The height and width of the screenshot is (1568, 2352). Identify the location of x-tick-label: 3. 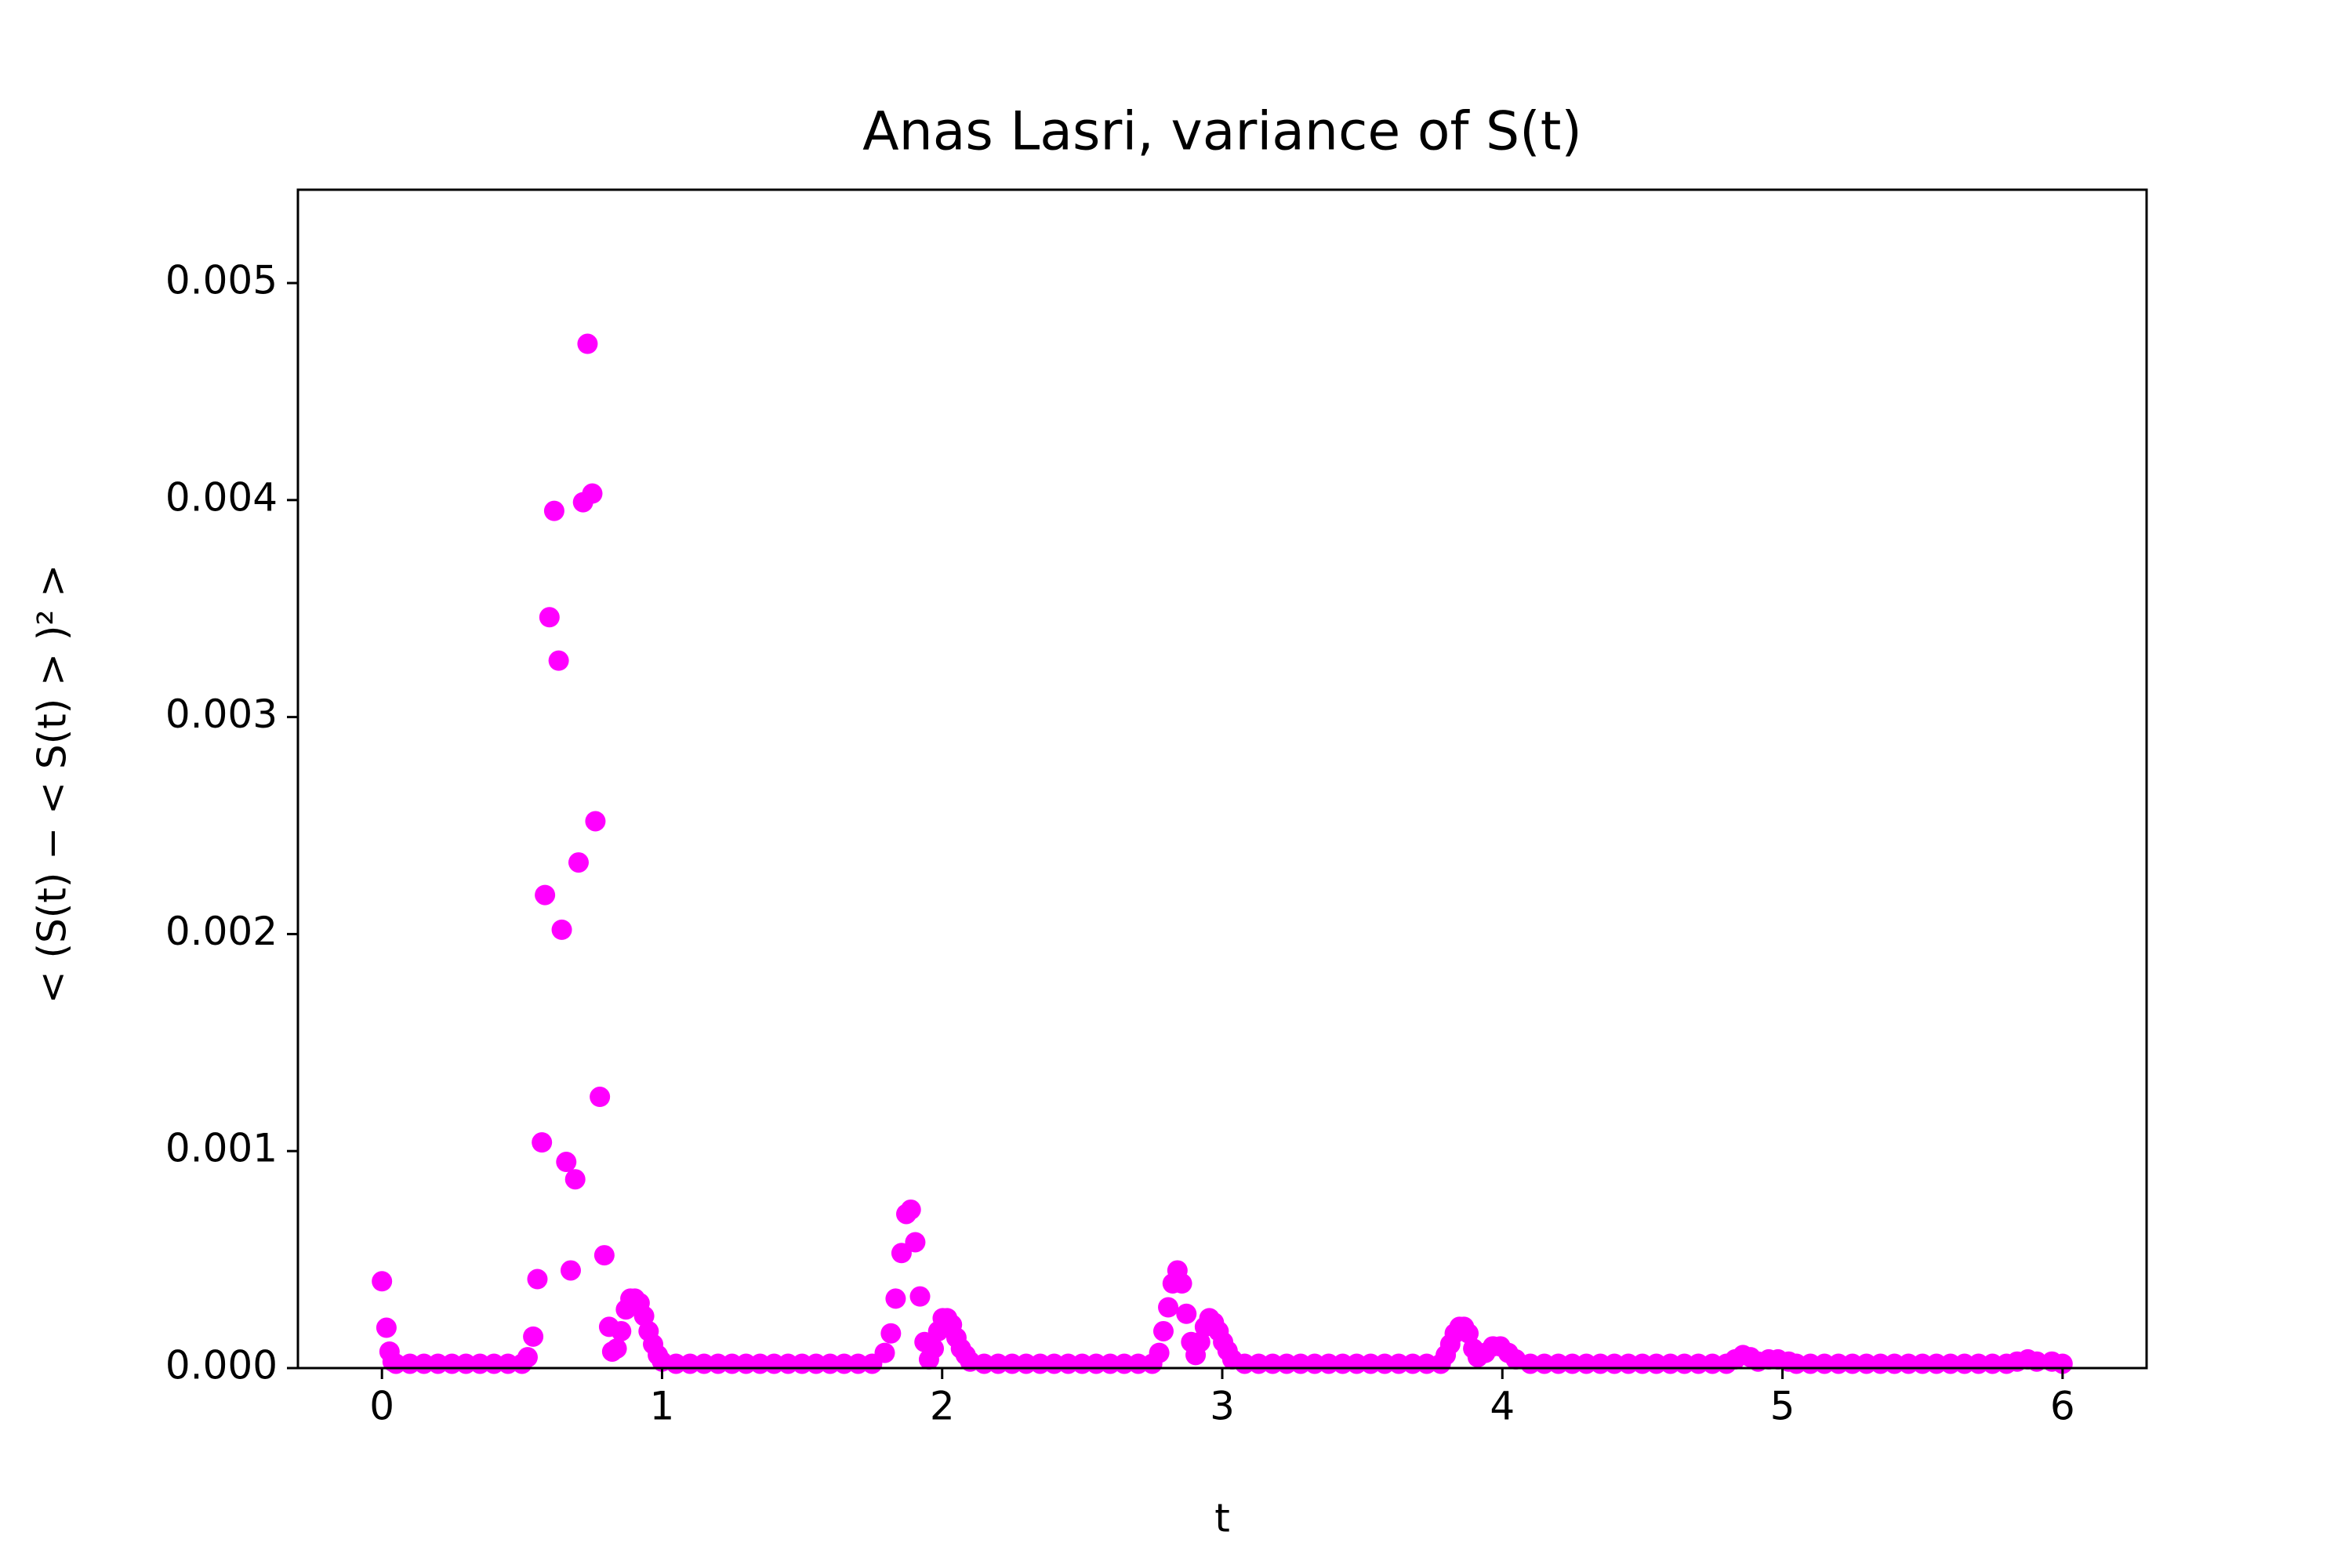
(1222, 1406).